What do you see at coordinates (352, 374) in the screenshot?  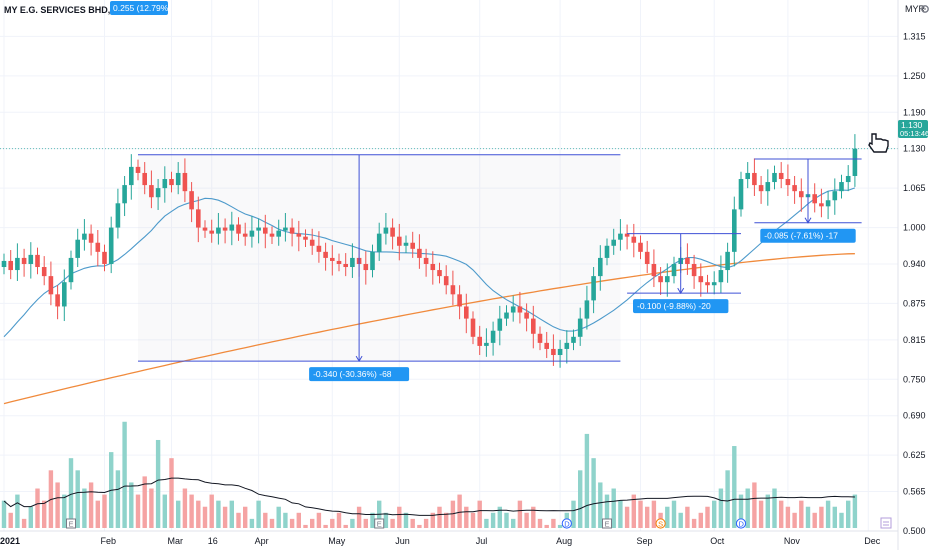 I see `measure-label: -0.340 (-30.36%) -68` at bounding box center [352, 374].